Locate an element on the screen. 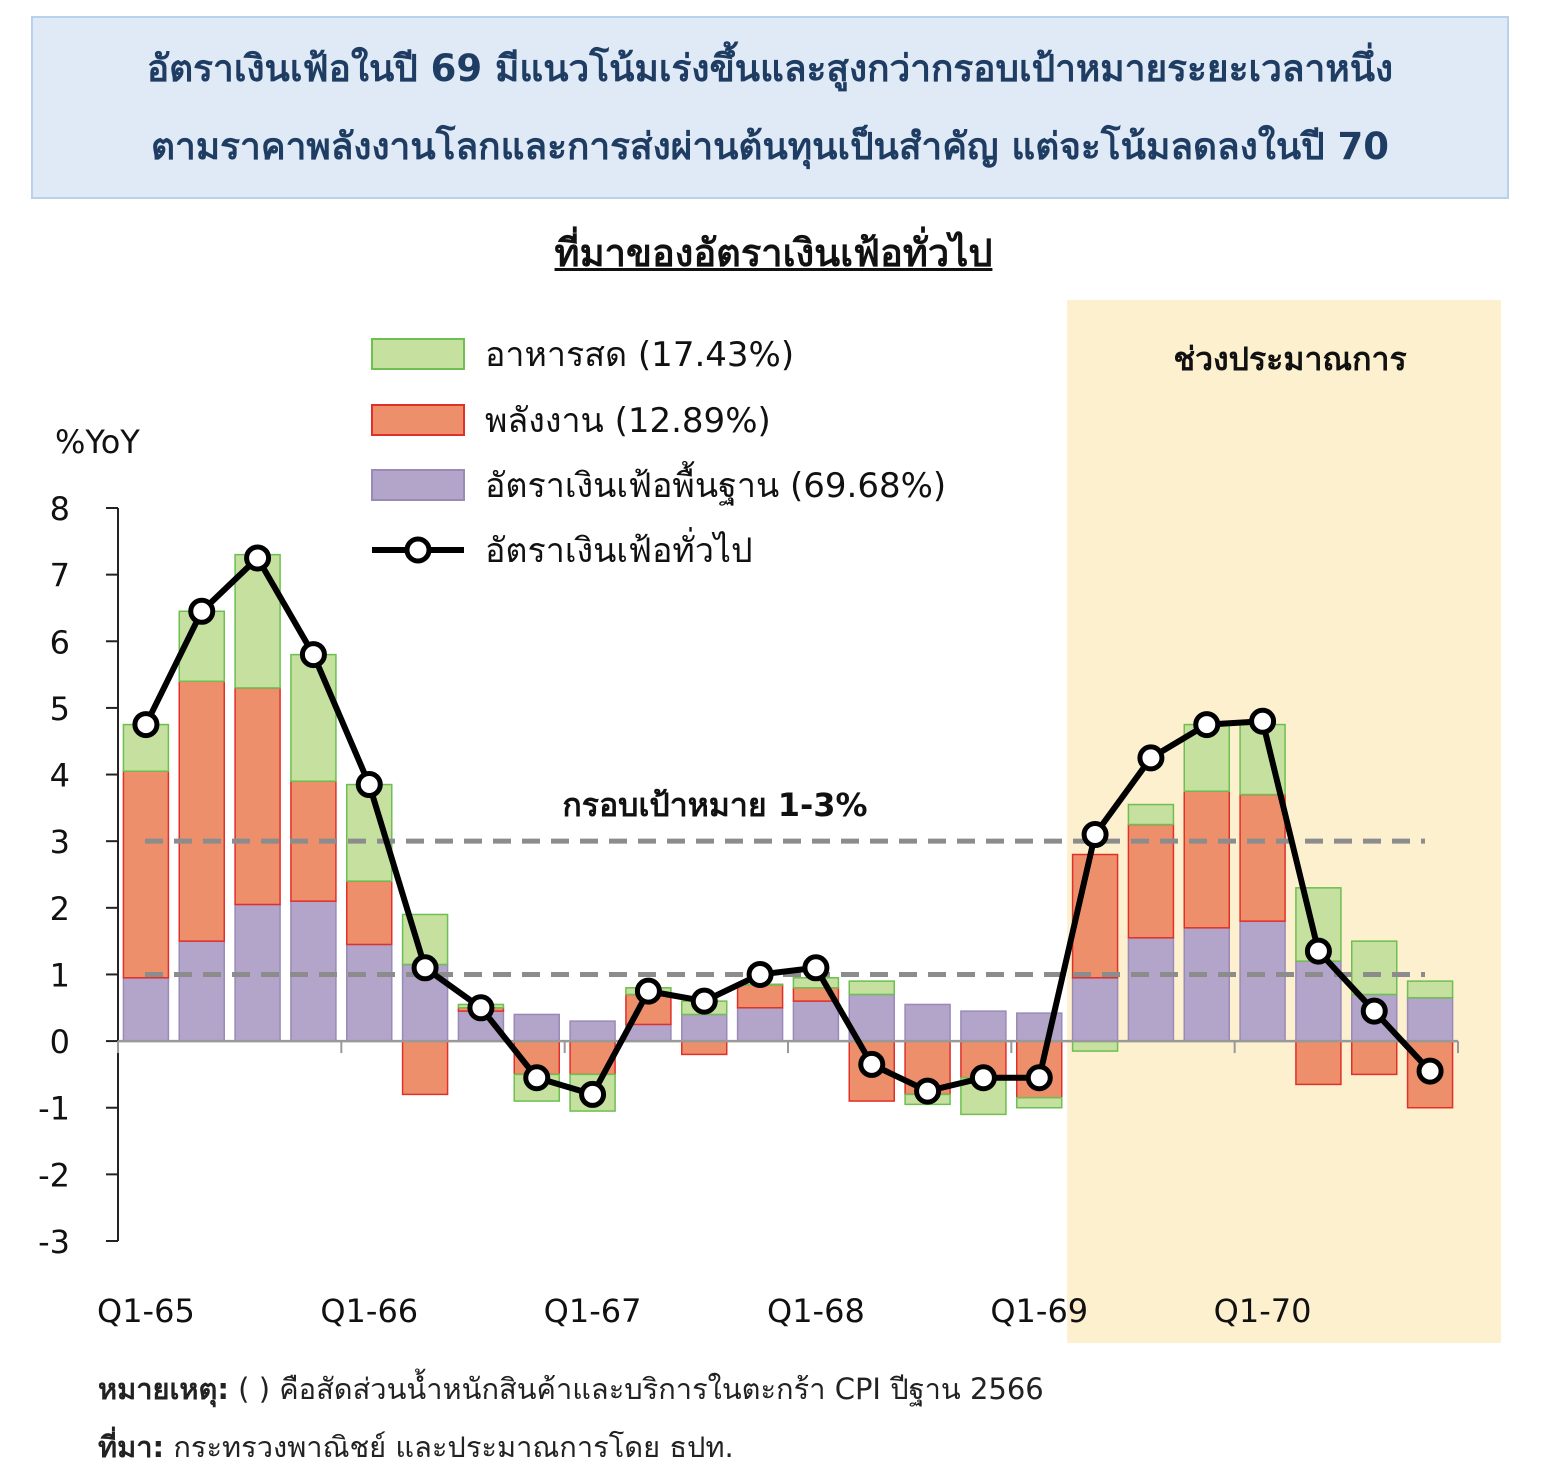 This screenshot has width=1547, height=1470. legend-label-energy: พลังงาน (12.89%) is located at coordinates (628, 421).